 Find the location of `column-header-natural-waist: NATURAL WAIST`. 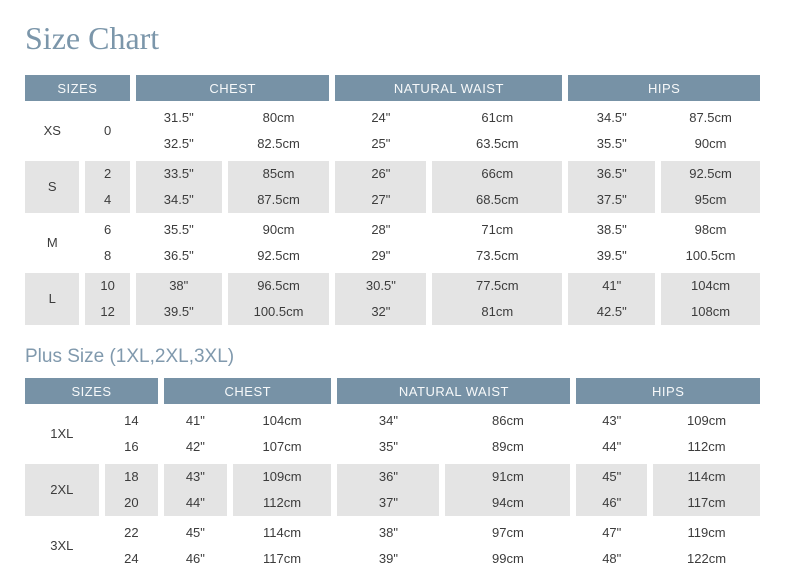

column-header-natural-waist: NATURAL WAIST is located at coordinates (454, 391).